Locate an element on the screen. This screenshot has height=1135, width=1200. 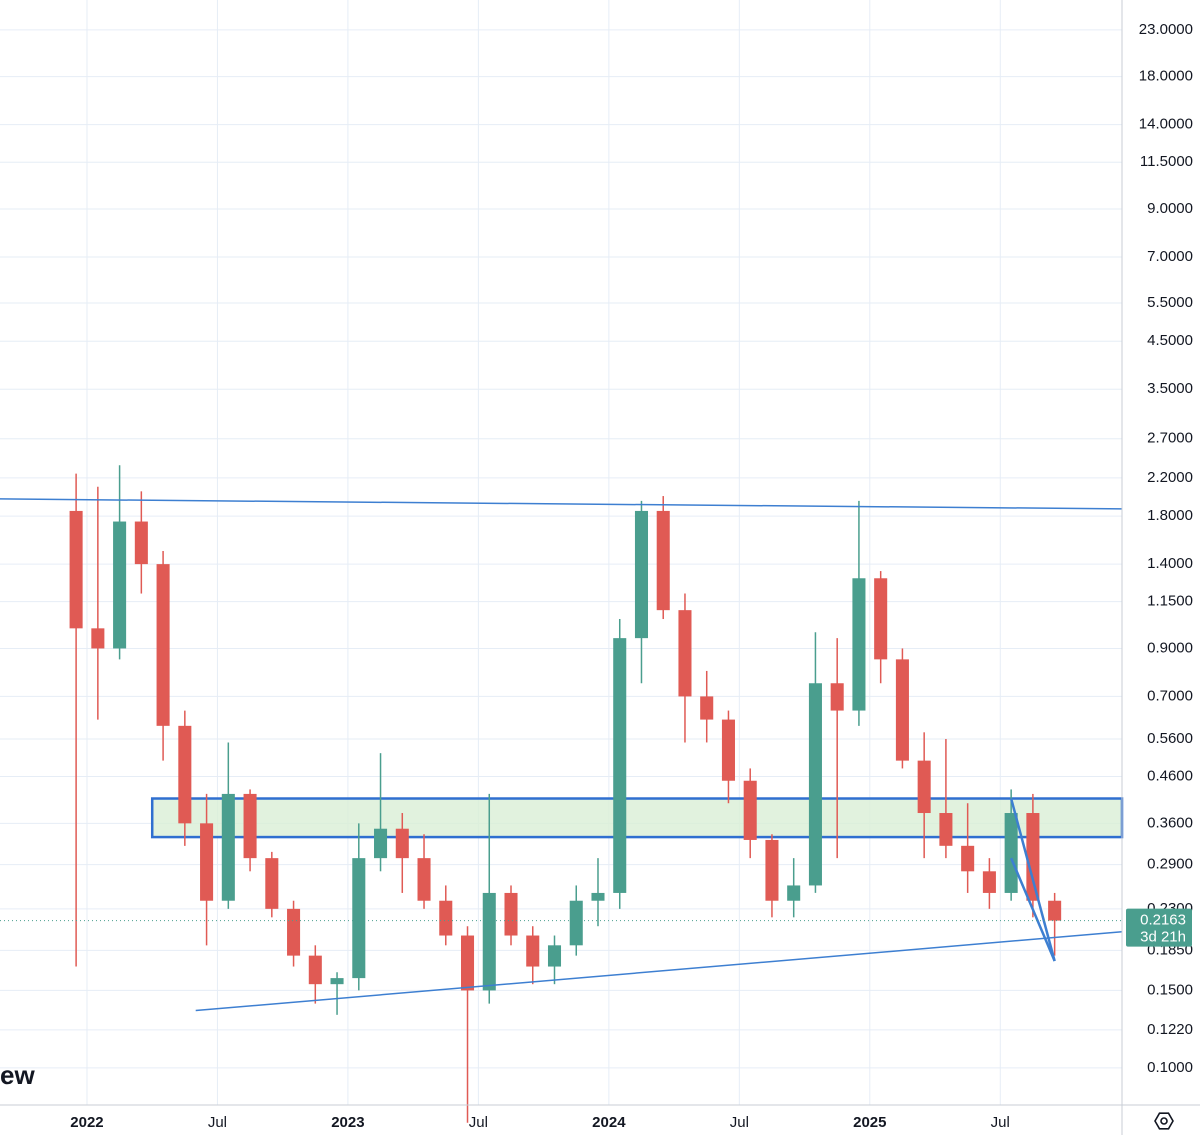
y-tick-label: 5.5000 is located at coordinates (1170, 302).